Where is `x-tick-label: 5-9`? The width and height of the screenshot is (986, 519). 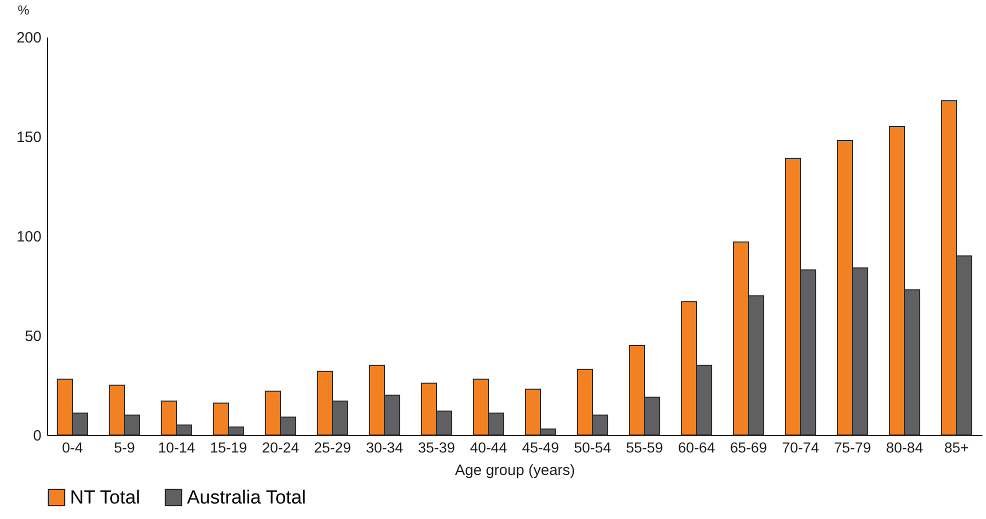
x-tick-label: 5-9 is located at coordinates (124, 448).